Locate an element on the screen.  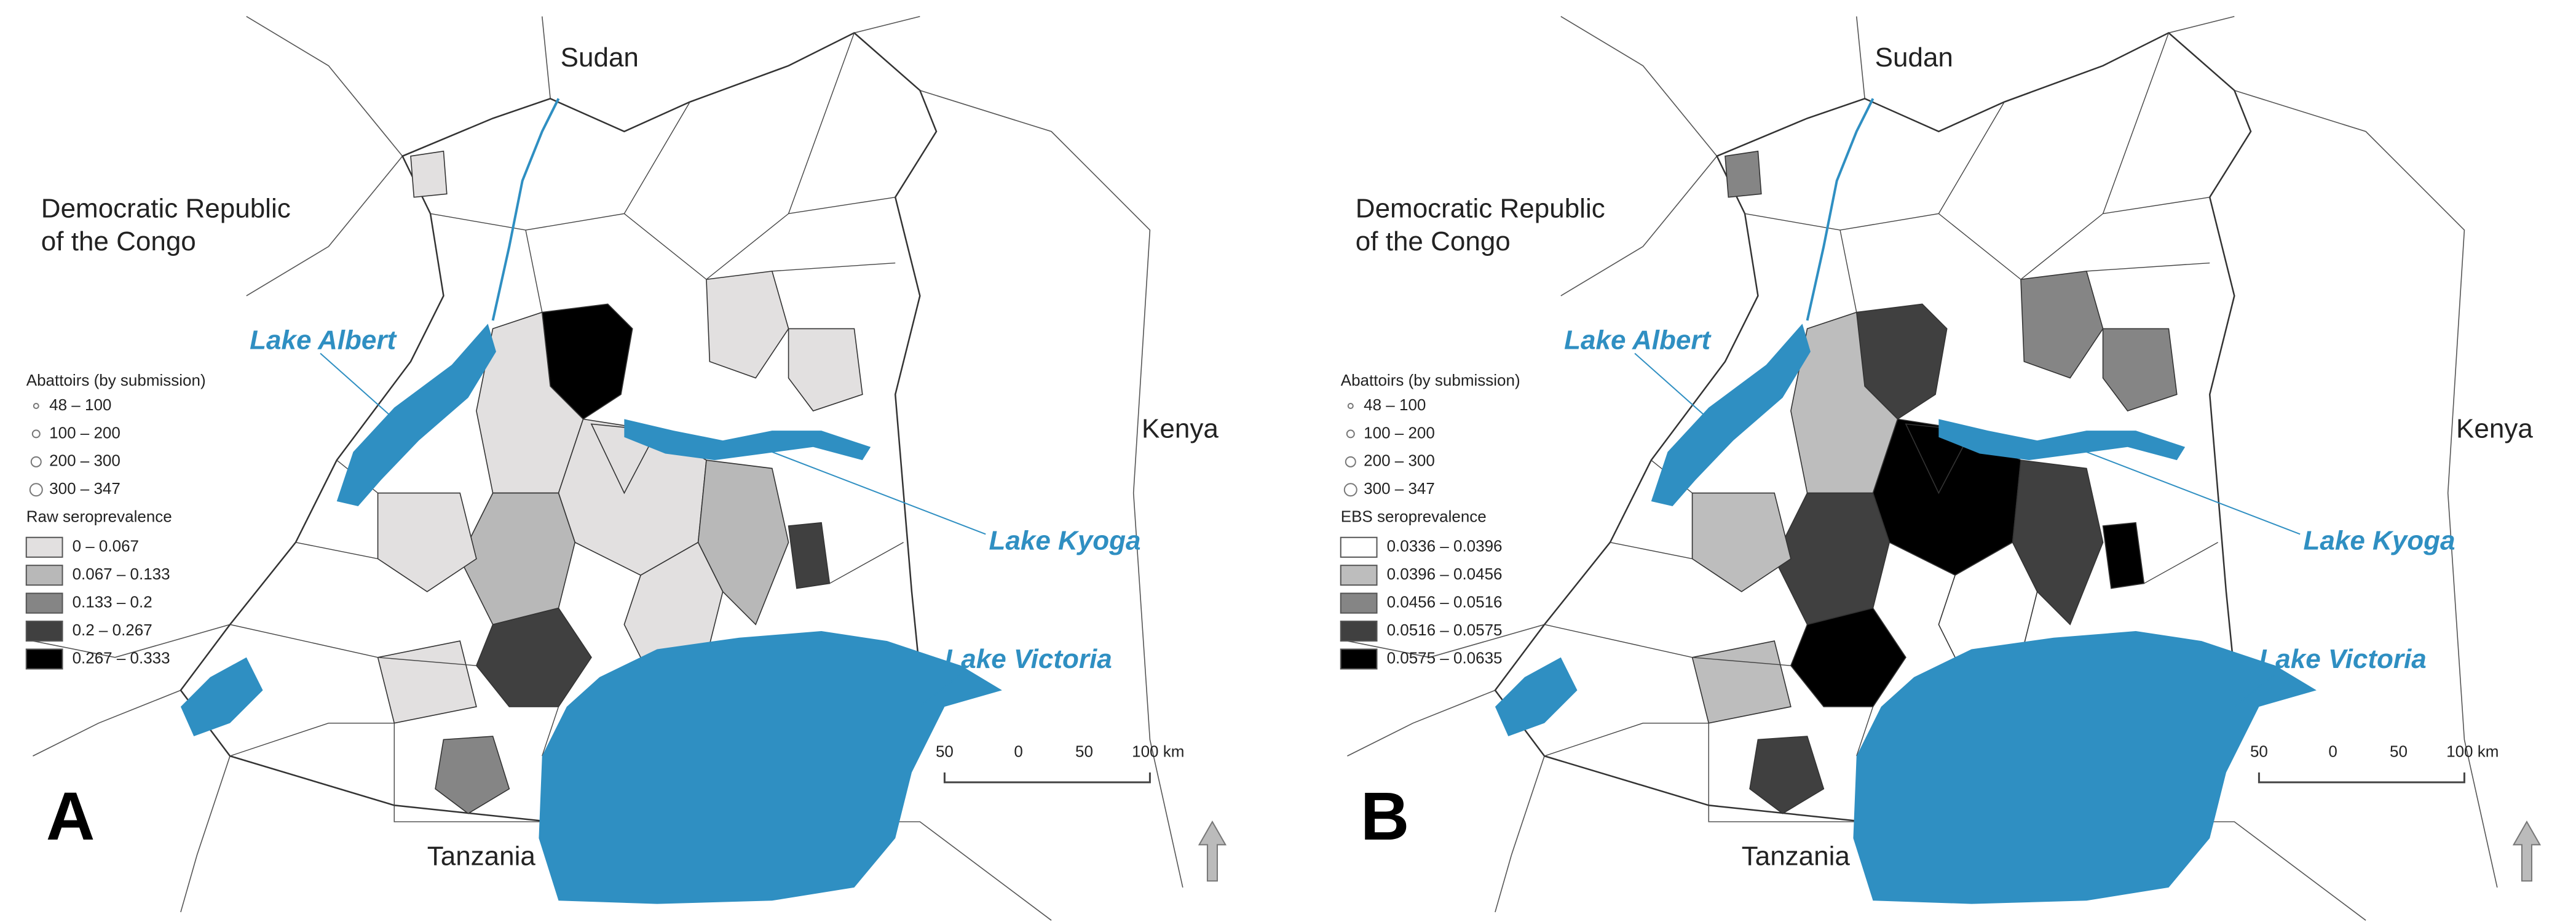
legend-item: 0.133 – 0.2 is located at coordinates (112, 601).